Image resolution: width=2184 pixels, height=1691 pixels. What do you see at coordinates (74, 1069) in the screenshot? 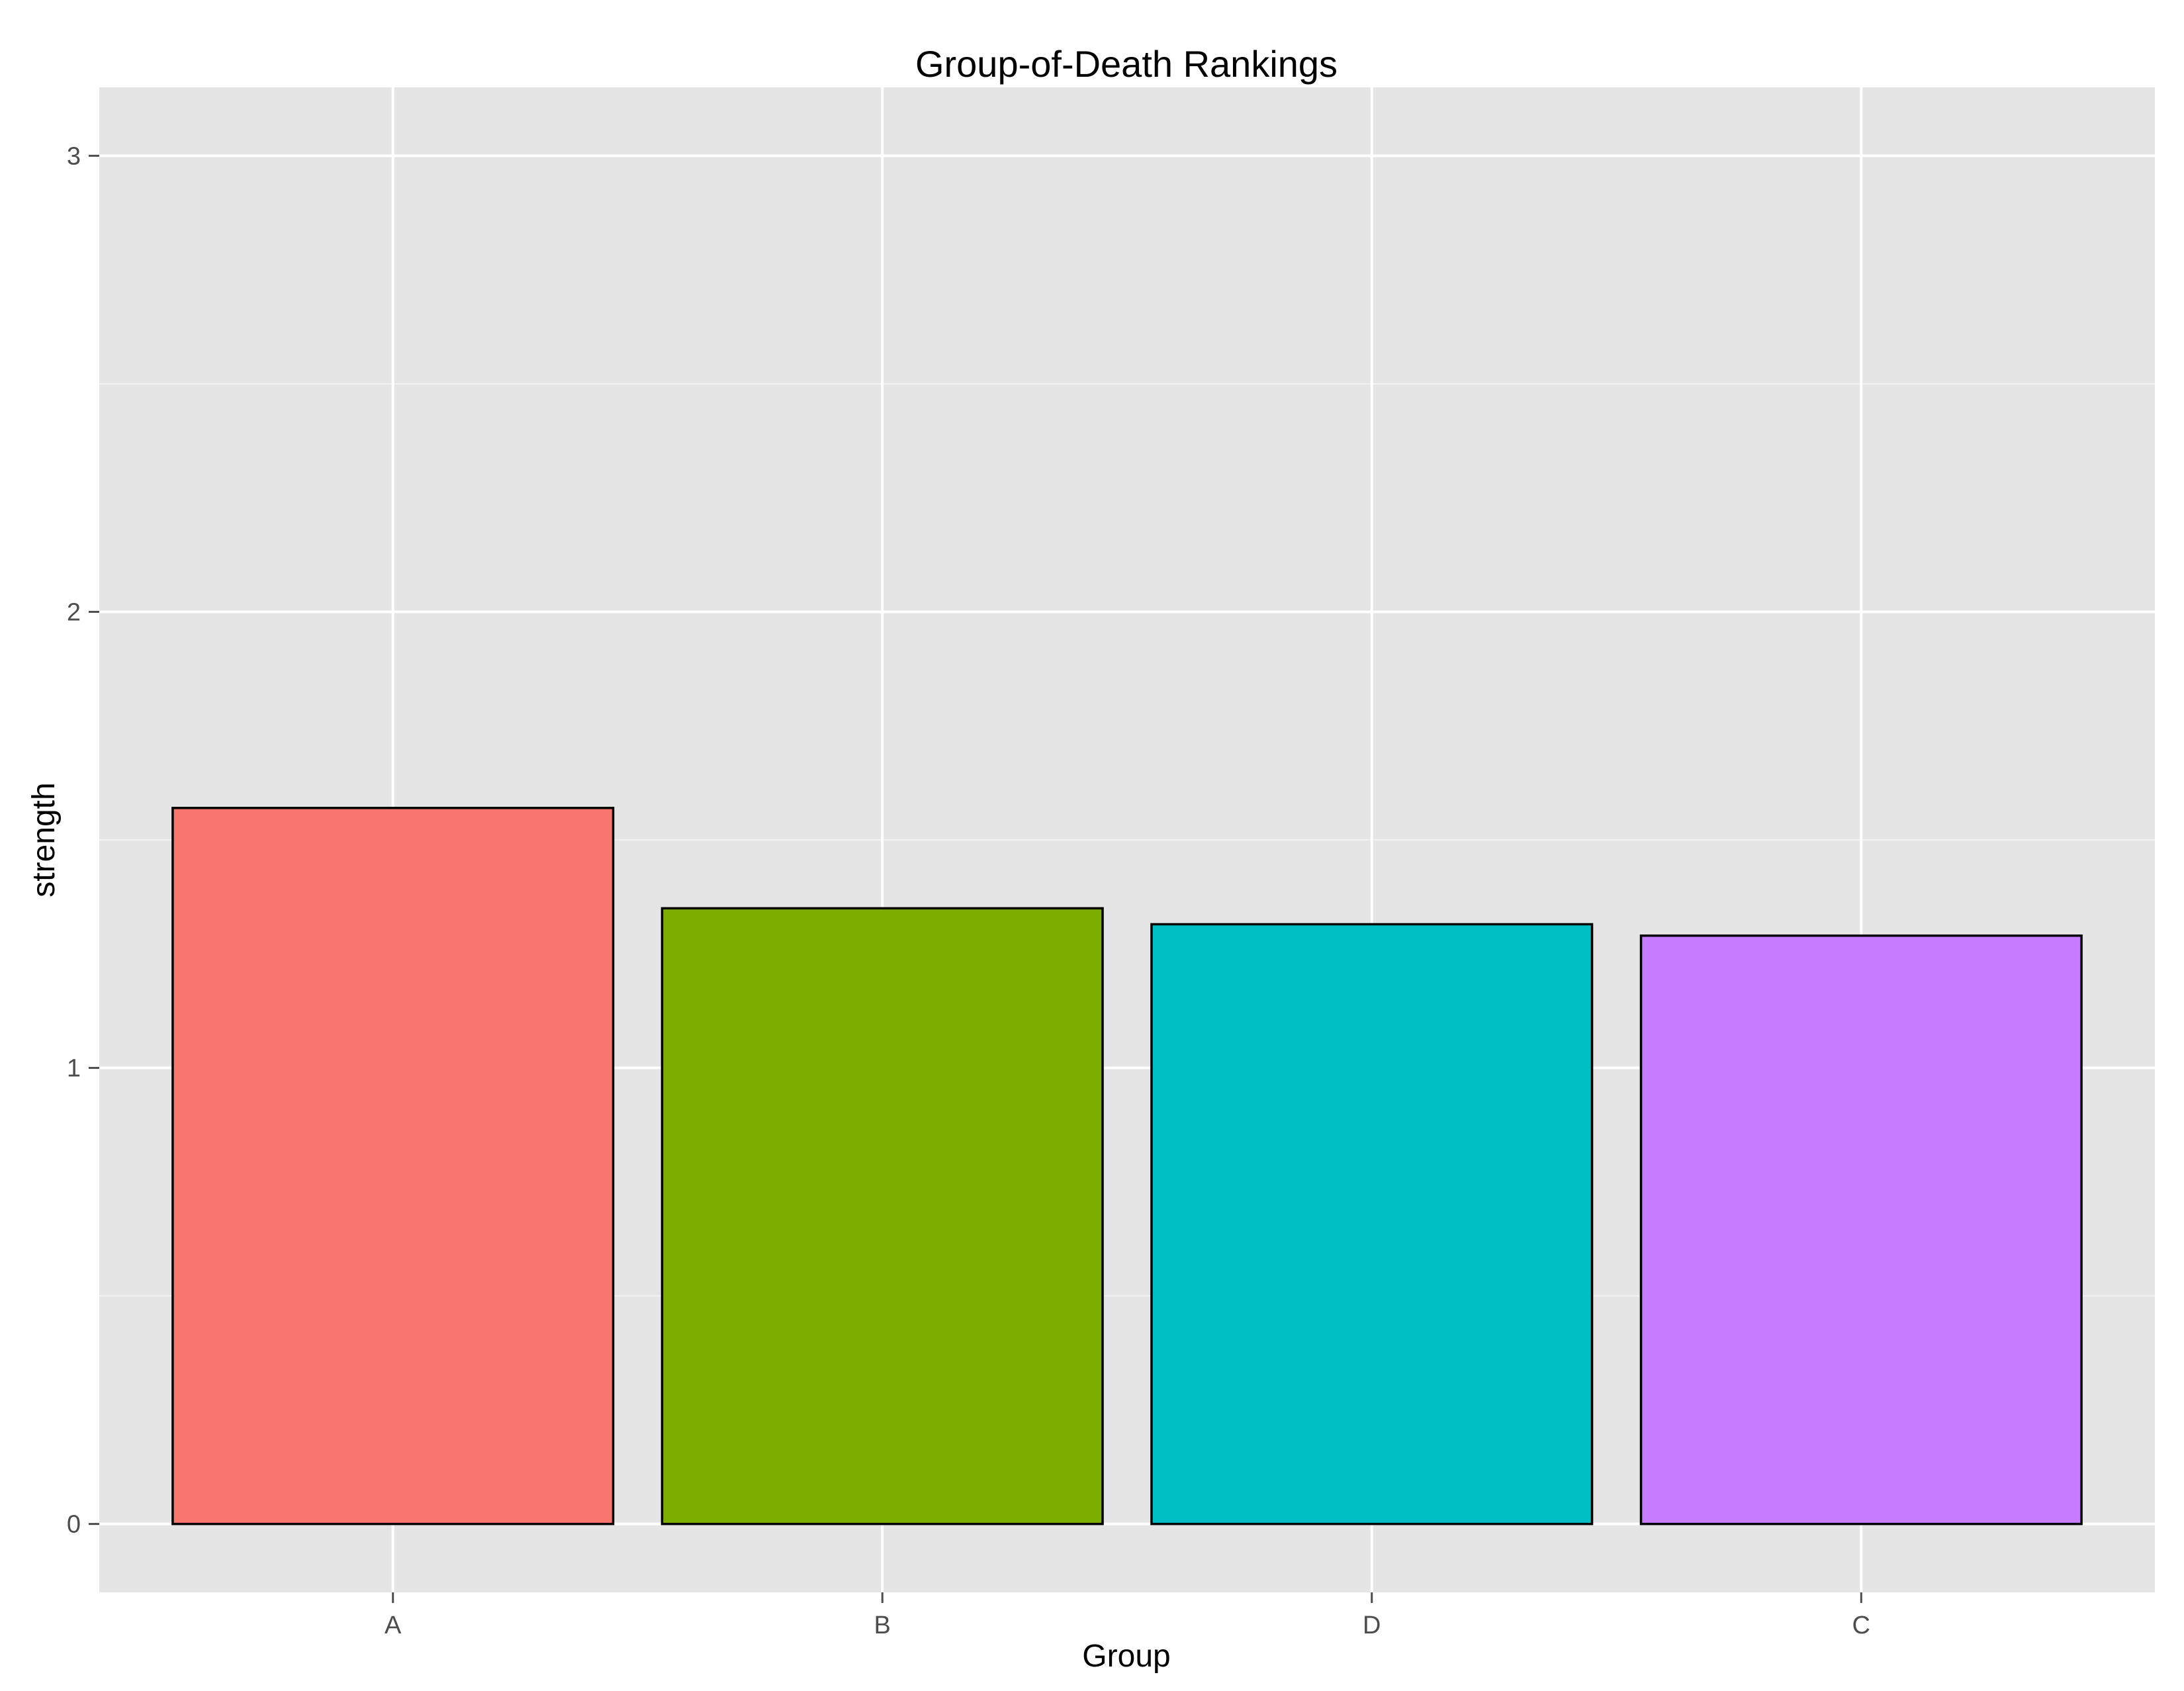
I see `y-tick-label: 1` at bounding box center [74, 1069].